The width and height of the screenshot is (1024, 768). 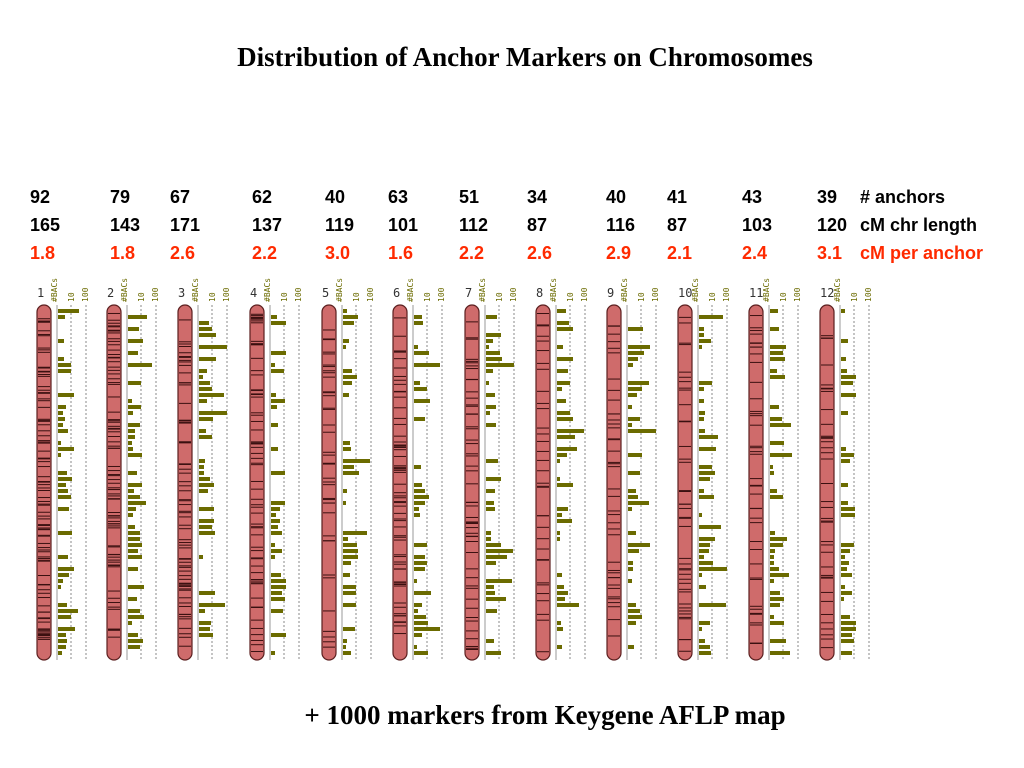 I want to click on stat-anchors: 41, so click(x=677, y=197).